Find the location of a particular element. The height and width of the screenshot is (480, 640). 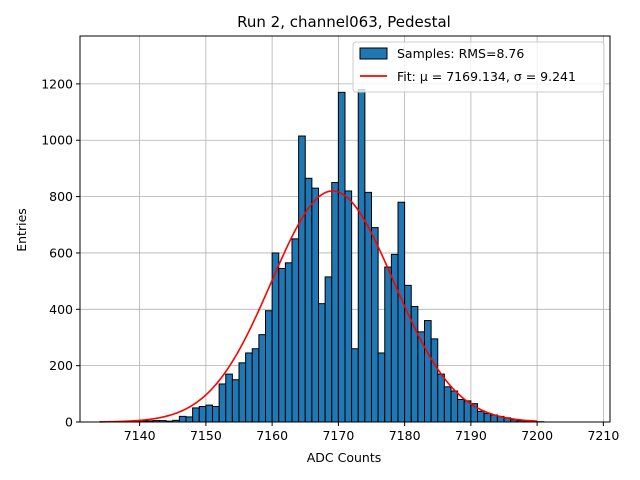

legend-label-samples: Samples: RMS=8.76 is located at coordinates (460, 53).